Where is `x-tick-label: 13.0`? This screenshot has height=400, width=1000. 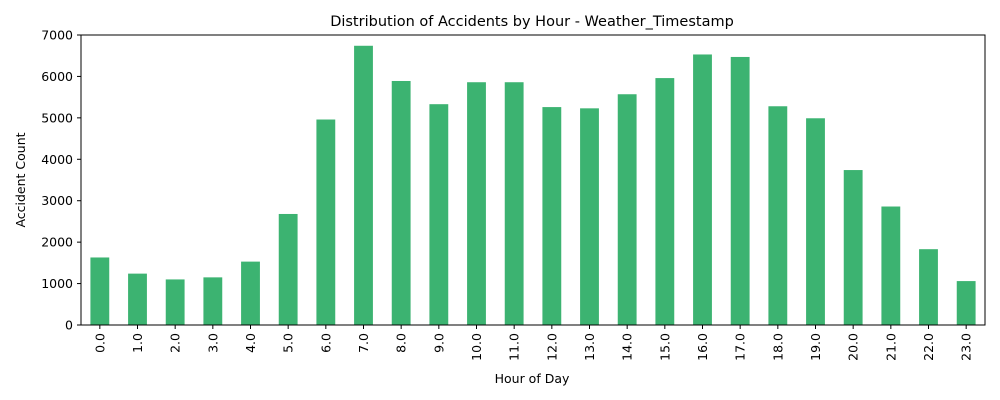
x-tick-label: 13.0 is located at coordinates (589, 347).